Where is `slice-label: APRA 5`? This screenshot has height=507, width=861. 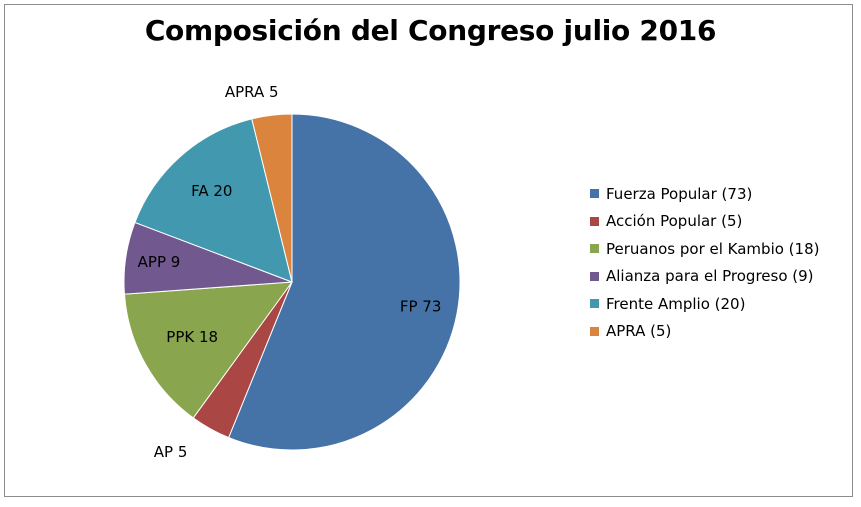 slice-label: APRA 5 is located at coordinates (252, 92).